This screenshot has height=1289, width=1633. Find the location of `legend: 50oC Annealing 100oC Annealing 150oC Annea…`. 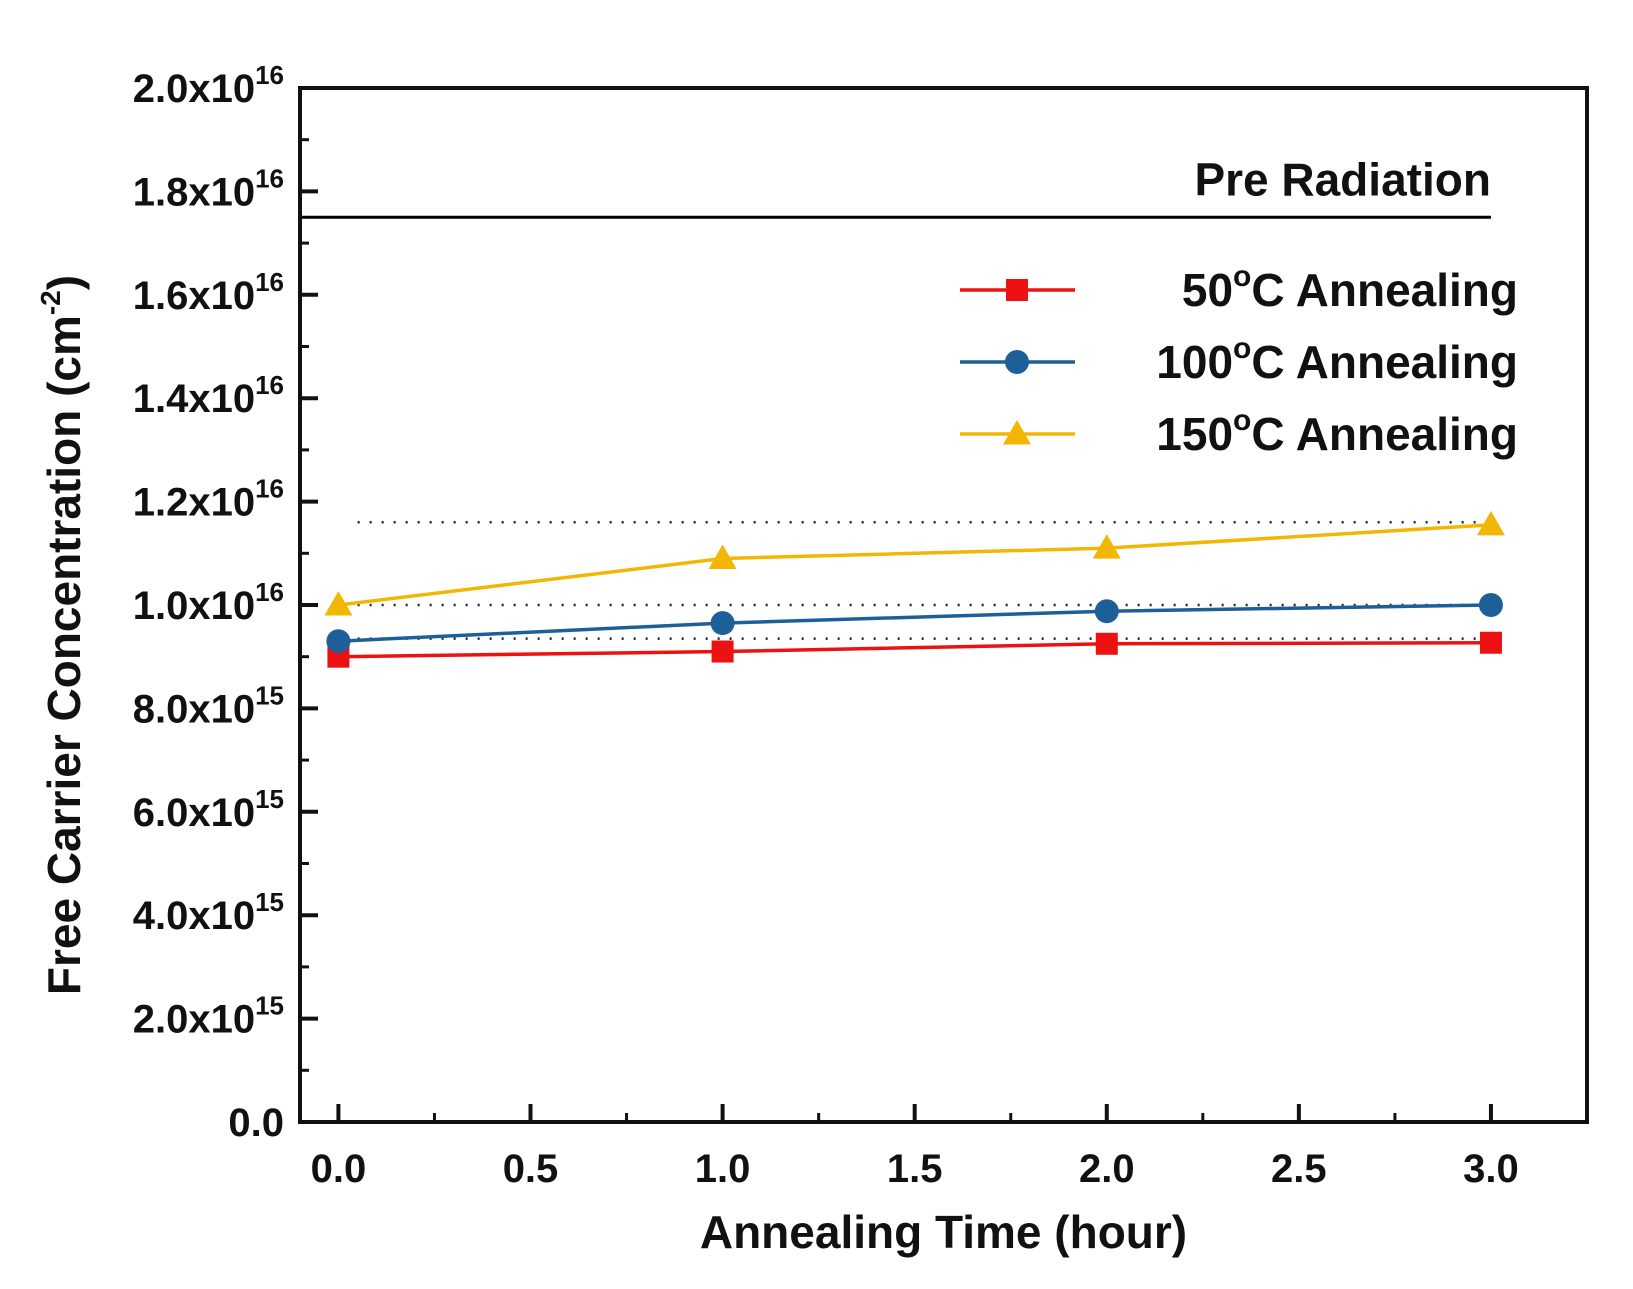

legend: 50oC Annealing 100oC Annealing 150oC Annea… is located at coordinates (1239, 360).